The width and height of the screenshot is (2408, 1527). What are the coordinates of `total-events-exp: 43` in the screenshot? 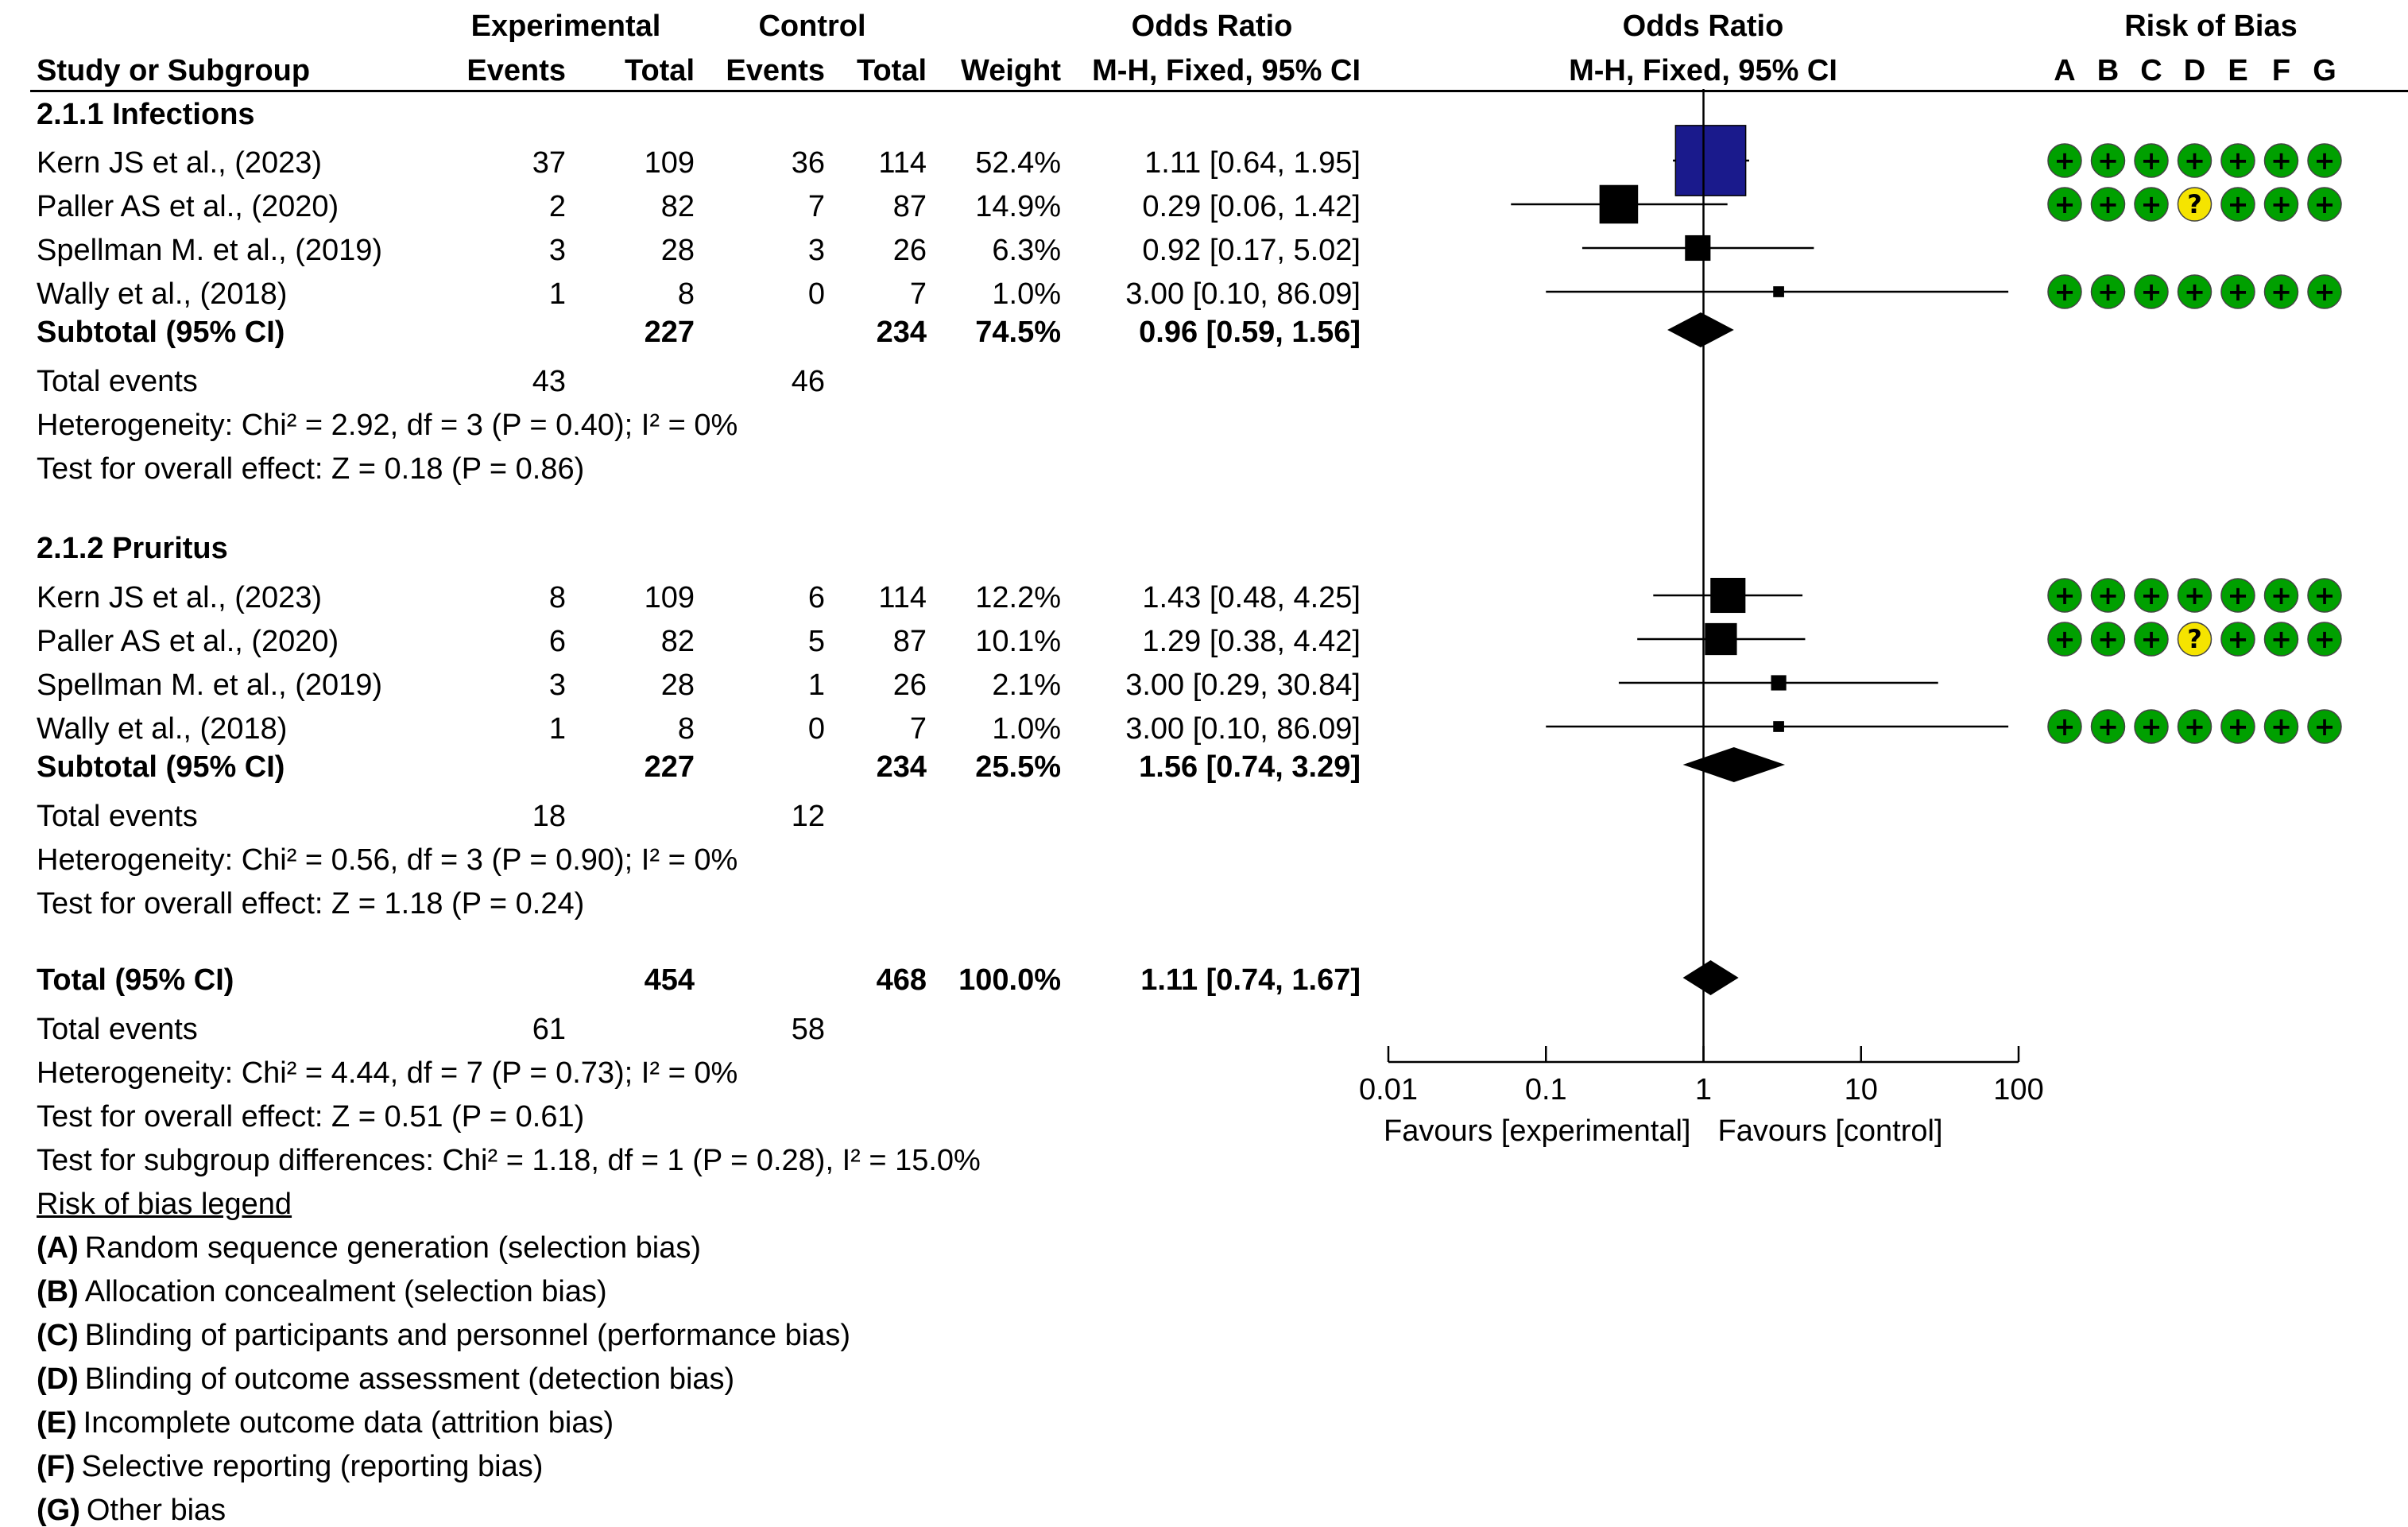 It's located at (549, 381).